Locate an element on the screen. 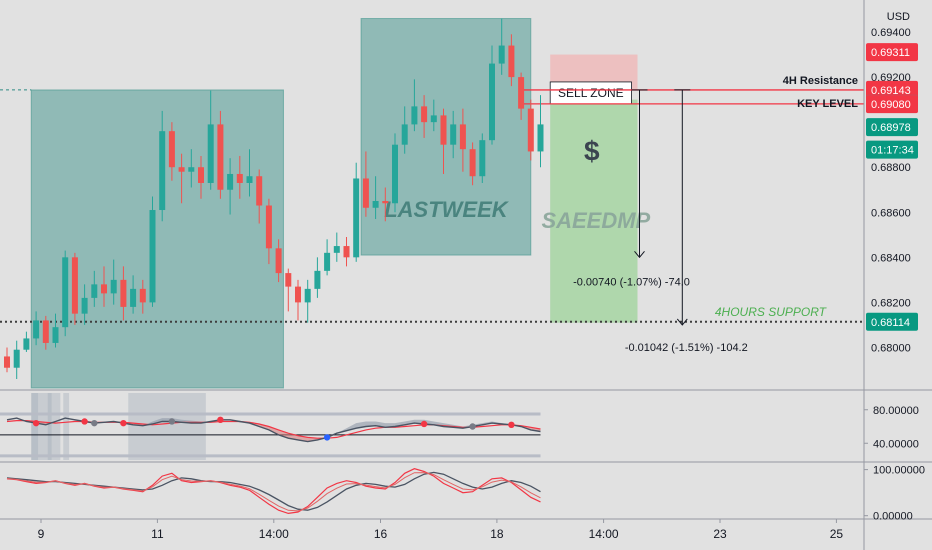 This screenshot has height=550, width=932. price-tick-label: 0.68000 is located at coordinates (891, 348).